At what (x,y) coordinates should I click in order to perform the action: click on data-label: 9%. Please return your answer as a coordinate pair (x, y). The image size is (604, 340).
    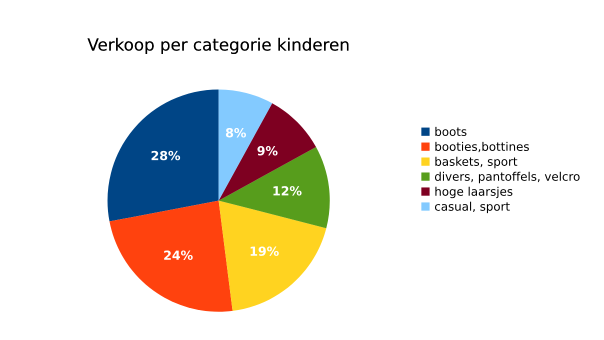
    Looking at the image, I should click on (267, 151).